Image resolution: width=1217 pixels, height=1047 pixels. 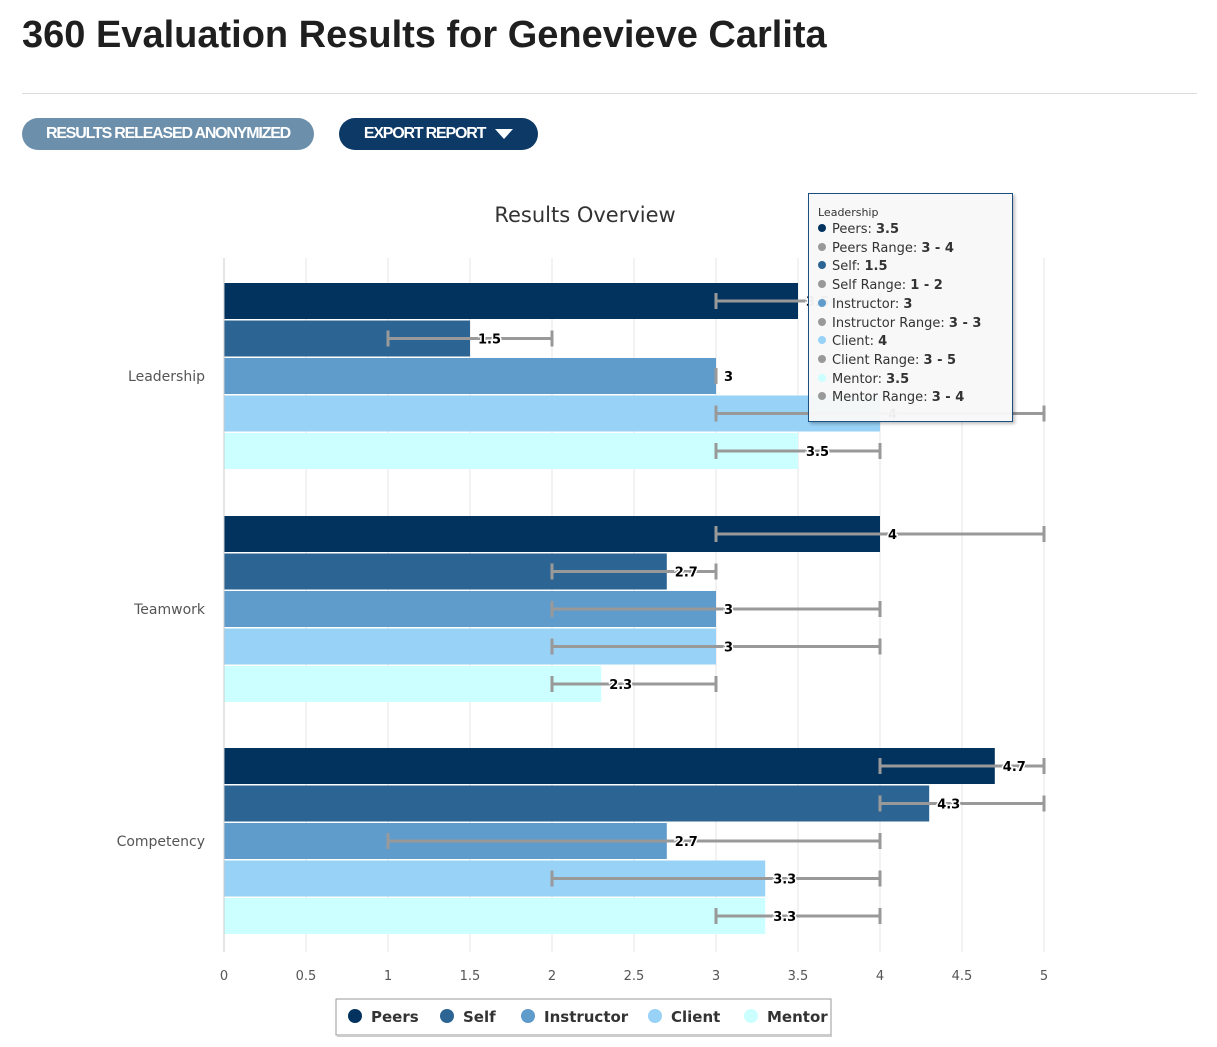 I want to click on tooltip-row: Self: 1.5, so click(x=910, y=267).